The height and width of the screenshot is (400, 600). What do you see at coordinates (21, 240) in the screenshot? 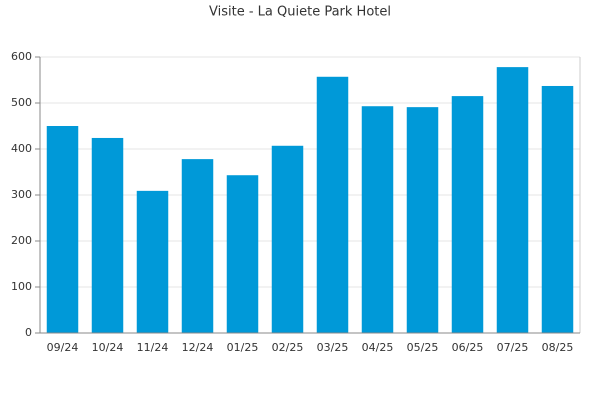
I see `y-tick-label: 200` at bounding box center [21, 240].